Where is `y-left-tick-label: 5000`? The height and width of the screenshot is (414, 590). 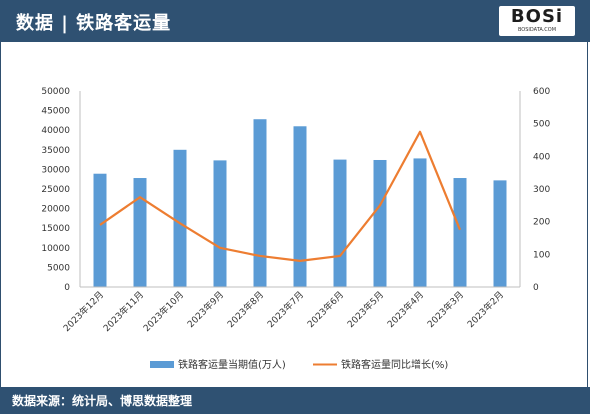 y-left-tick-label: 5000 is located at coordinates (58, 268).